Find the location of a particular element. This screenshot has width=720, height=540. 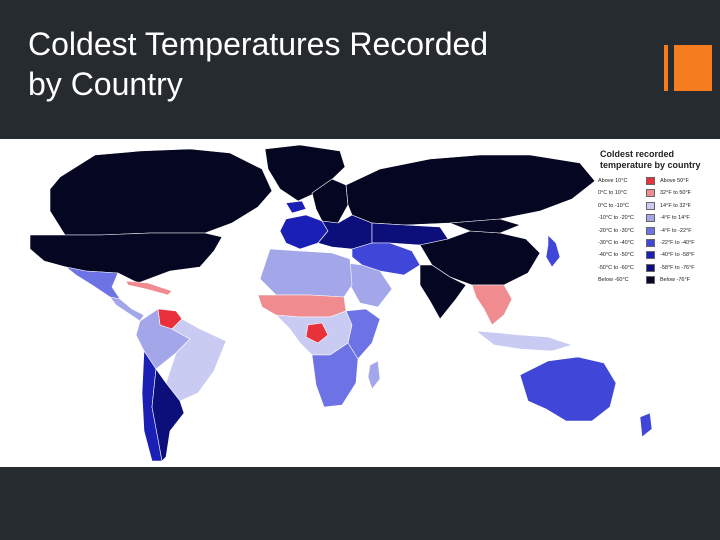

legend-celsius: Above 10°C is located at coordinates (613, 181).